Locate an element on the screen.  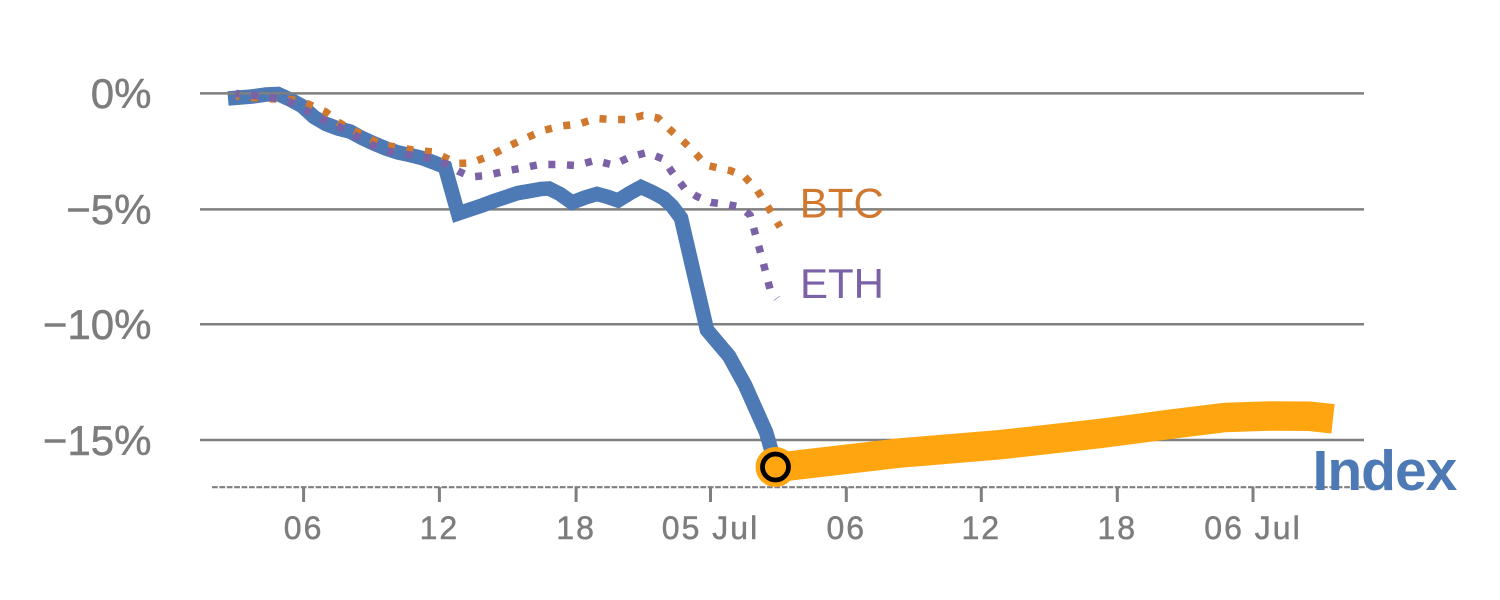
svg-text: BTC is located at coordinates (842, 202).